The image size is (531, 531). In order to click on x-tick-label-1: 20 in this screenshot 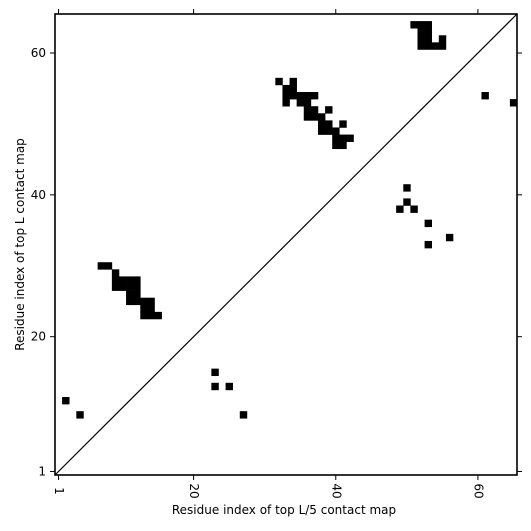, I will do `click(194, 490)`.